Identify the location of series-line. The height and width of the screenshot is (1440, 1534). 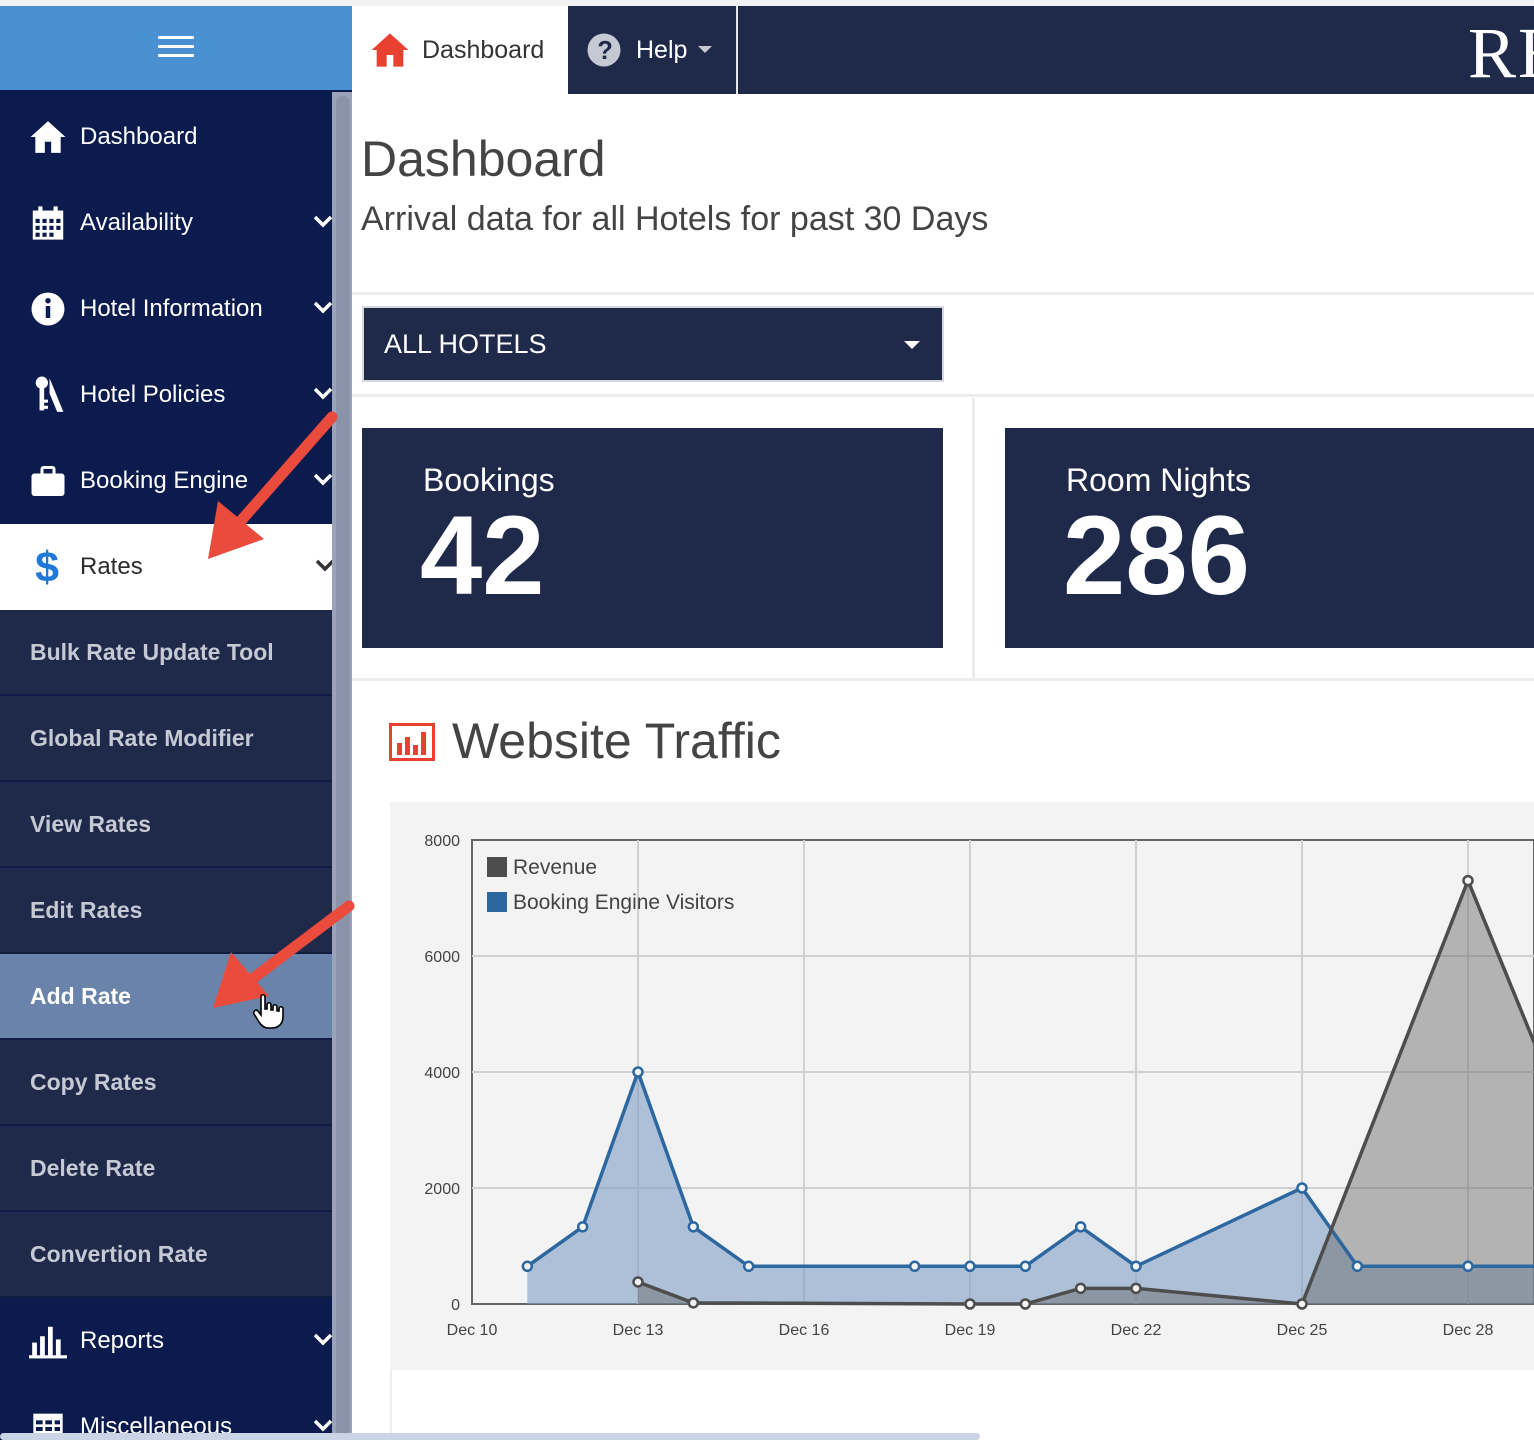
(1030, 1167).